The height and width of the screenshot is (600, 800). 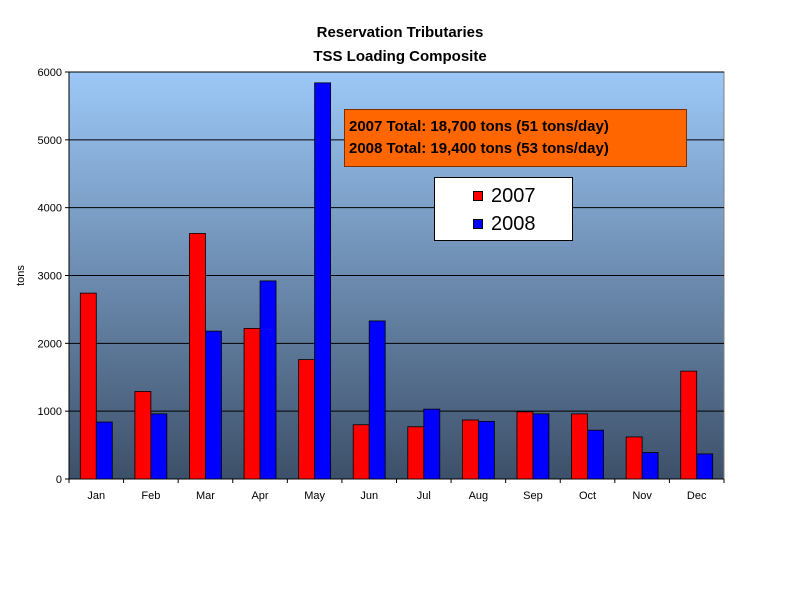 I want to click on x-tick-label: Apr, so click(x=259, y=496).